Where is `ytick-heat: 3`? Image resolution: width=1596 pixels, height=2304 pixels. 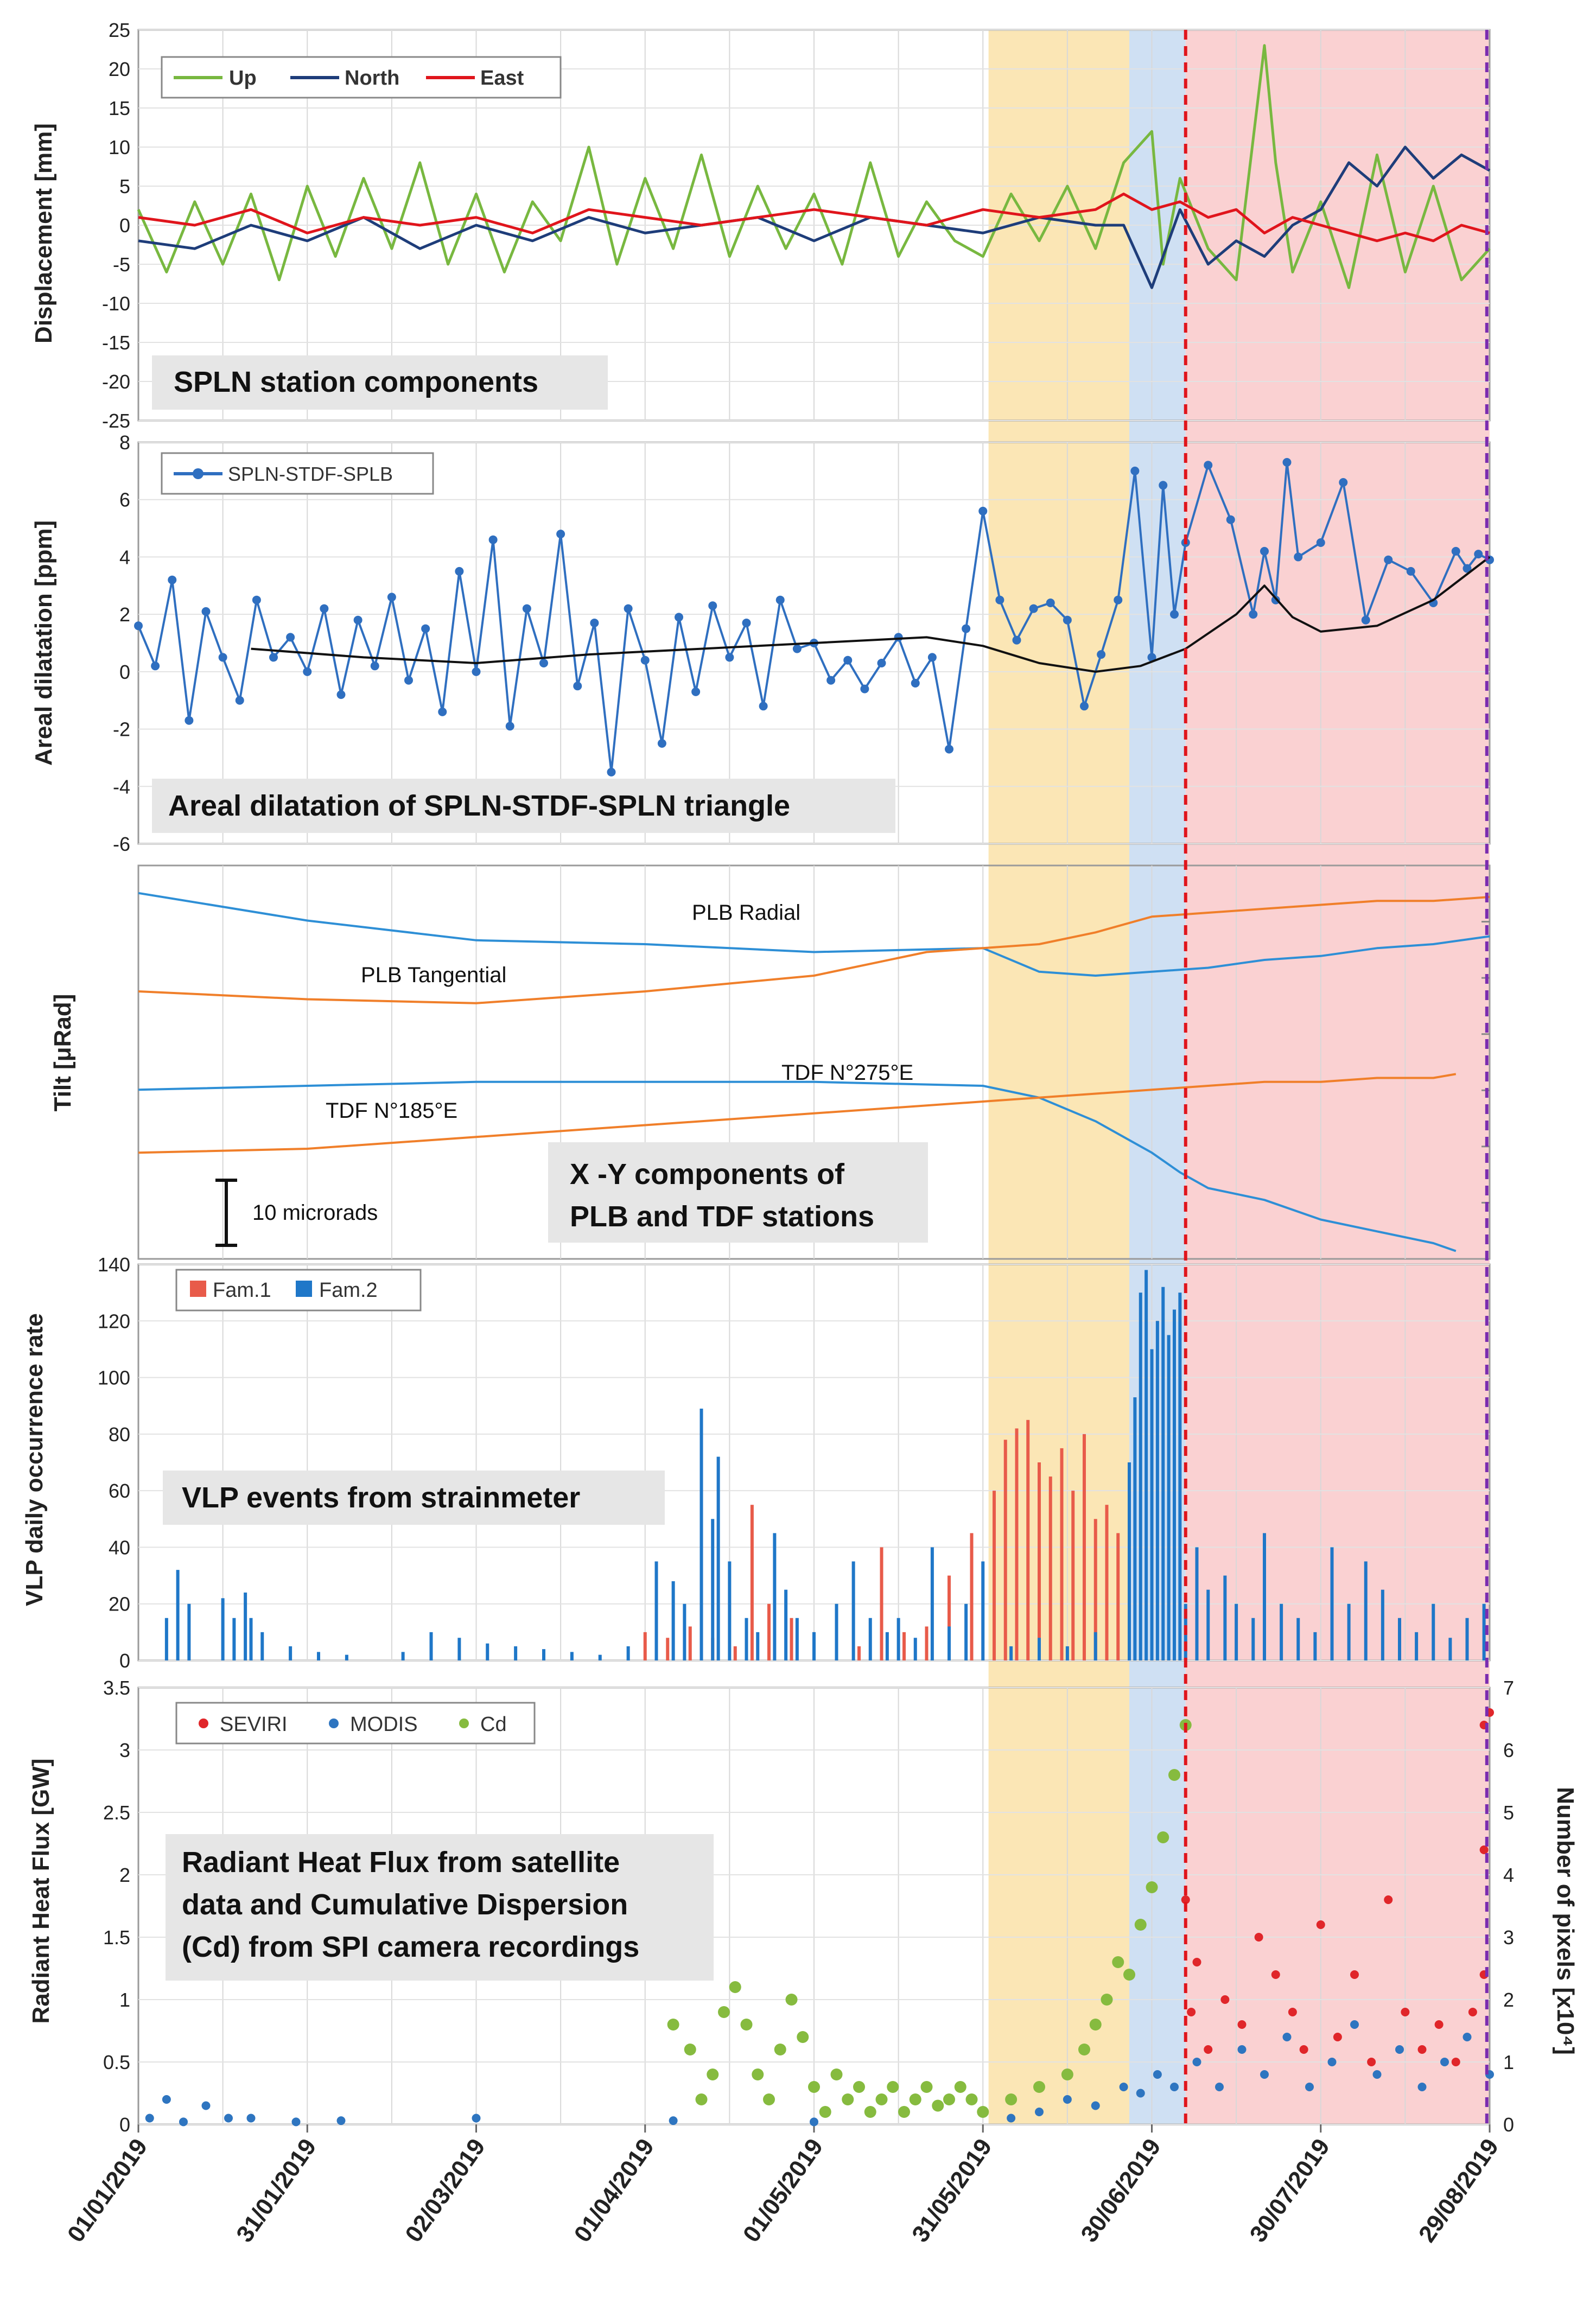 ytick-heat: 3 is located at coordinates (1508, 1937).